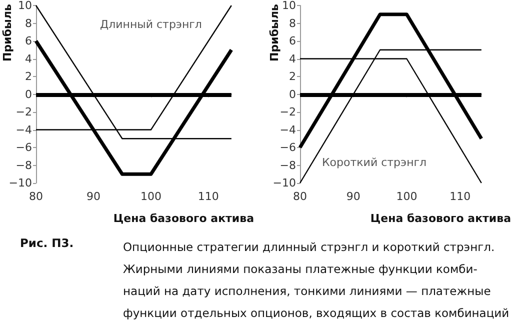 This screenshot has width=514, height=323. Describe the element at coordinates (316, 313) in the screenshot. I see `text: функции отдельных опционов, входящих в состав комбинаций` at that location.